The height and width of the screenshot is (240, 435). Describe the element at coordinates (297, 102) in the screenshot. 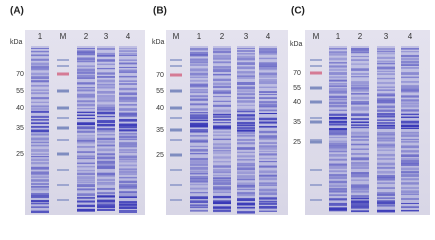

I see `marker-label: 40` at that location.